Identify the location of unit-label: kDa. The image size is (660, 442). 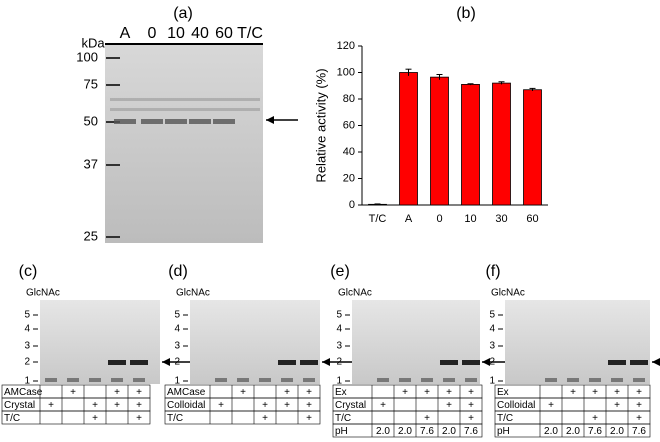
(93, 42).